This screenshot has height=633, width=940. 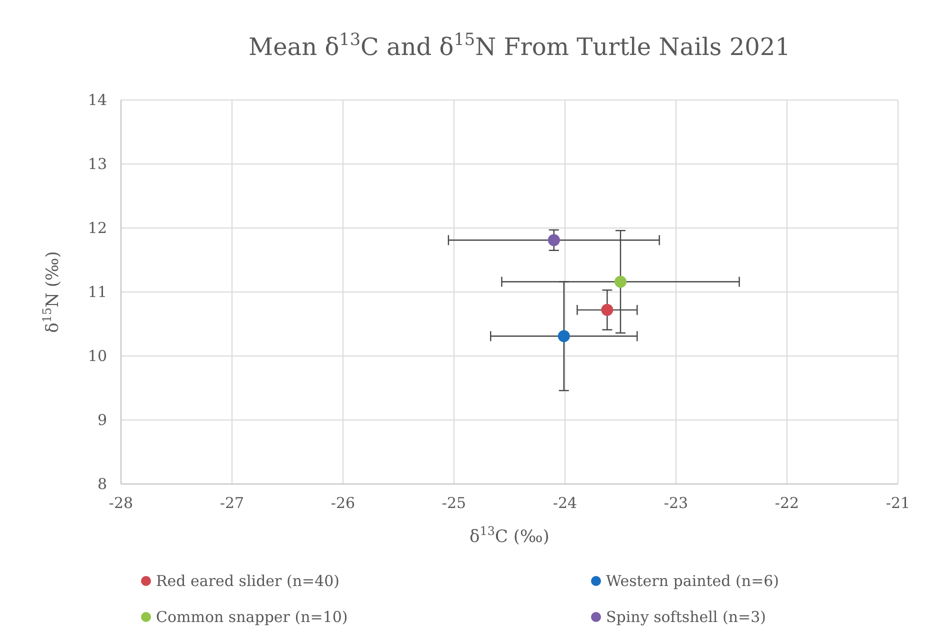 What do you see at coordinates (252, 617) in the screenshot?
I see `legend-label: Common snapper (n=10)` at bounding box center [252, 617].